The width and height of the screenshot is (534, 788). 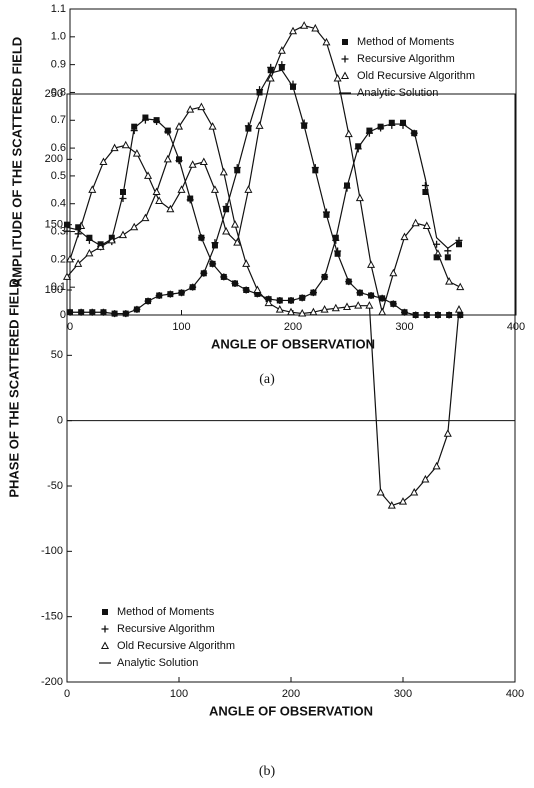 What do you see at coordinates (58, 65) in the screenshot?
I see `y-tick-label: 0.9` at bounding box center [58, 65].